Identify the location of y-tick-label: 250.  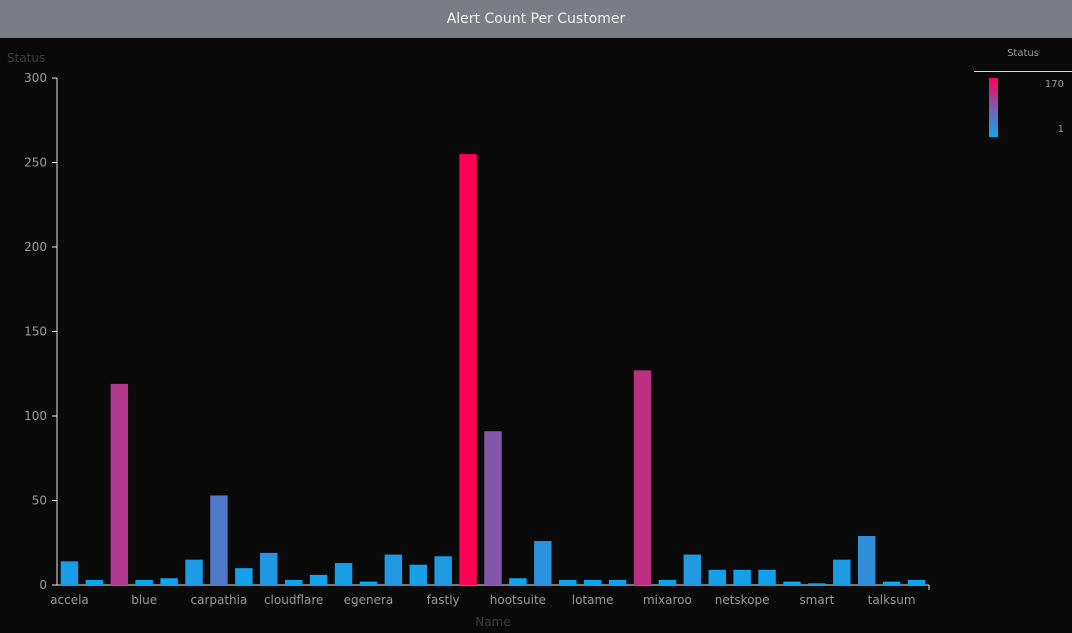
(35, 163).